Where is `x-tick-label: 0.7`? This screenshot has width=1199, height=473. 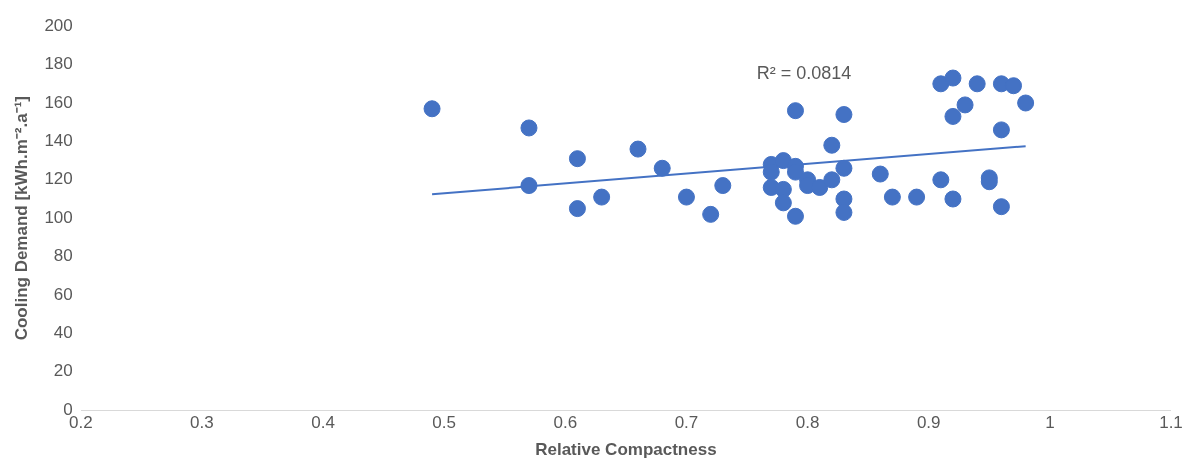
x-tick-label: 0.7 is located at coordinates (686, 423).